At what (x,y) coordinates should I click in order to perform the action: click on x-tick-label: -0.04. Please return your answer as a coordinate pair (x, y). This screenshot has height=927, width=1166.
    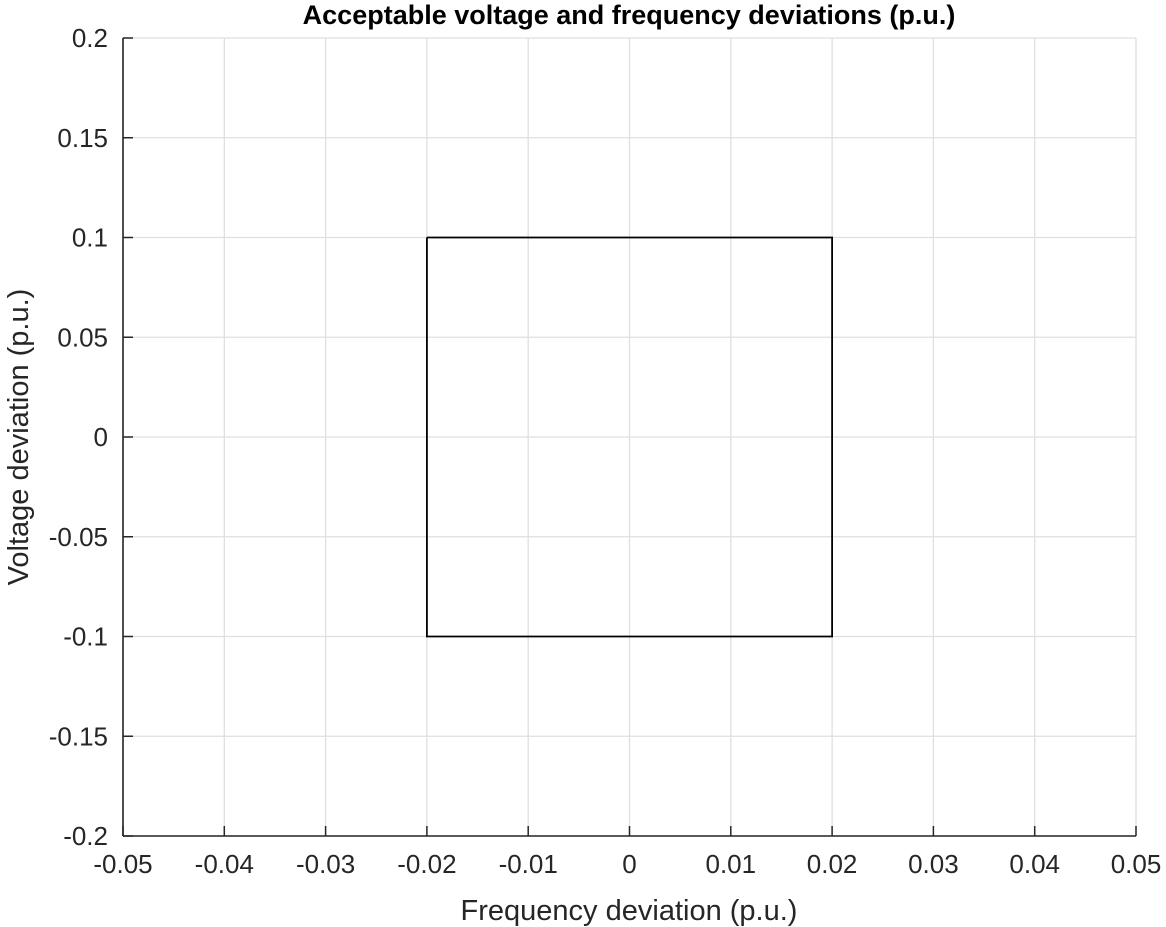
    Looking at the image, I should click on (224, 864).